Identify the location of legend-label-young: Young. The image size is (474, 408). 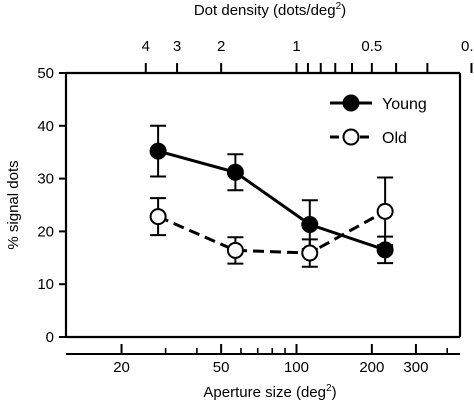
(404, 104).